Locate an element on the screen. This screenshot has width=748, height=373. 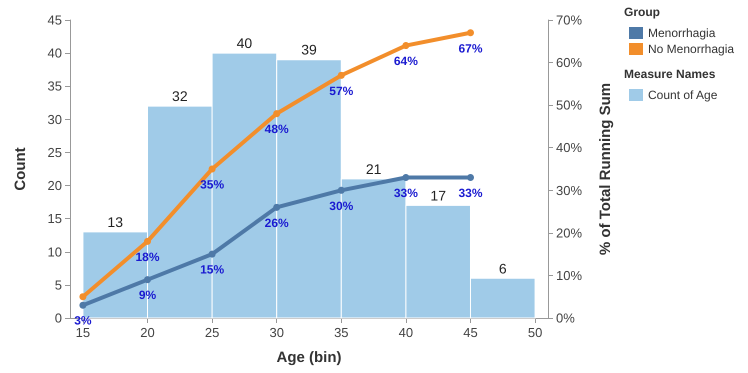
y-tick-label: 45 is located at coordinates (55, 20).